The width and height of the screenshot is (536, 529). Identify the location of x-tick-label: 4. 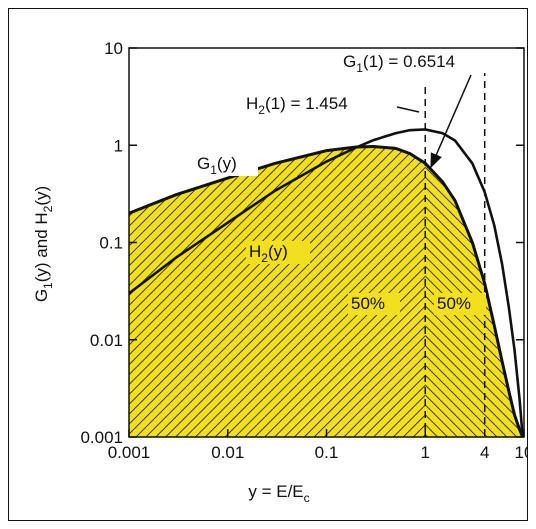
(484, 452).